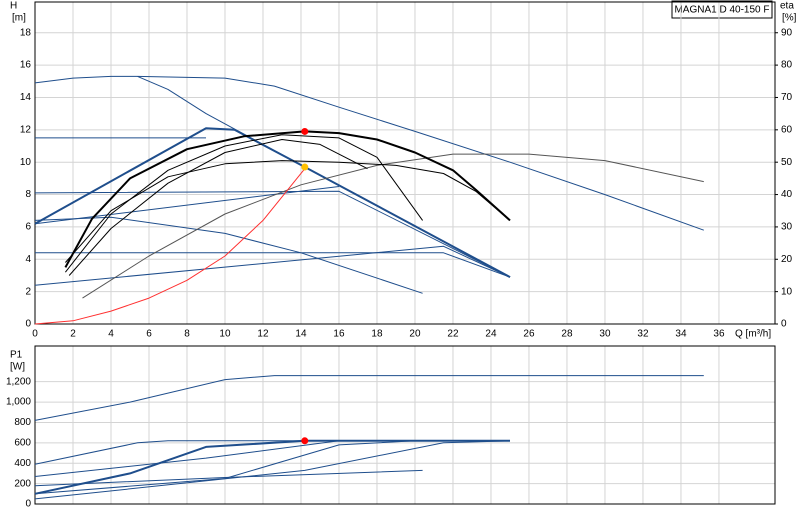  Describe the element at coordinates (18, 402) in the screenshot. I see `y-tick-label: 1,000` at that location.